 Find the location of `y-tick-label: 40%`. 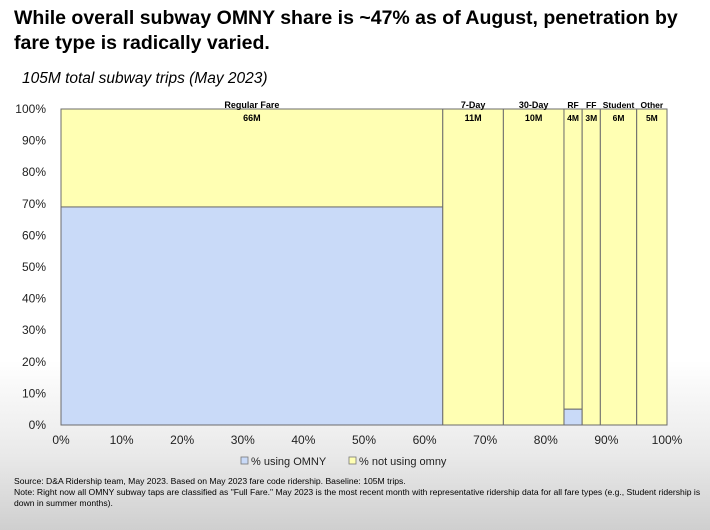

y-tick-label: 40% is located at coordinates (34, 299).